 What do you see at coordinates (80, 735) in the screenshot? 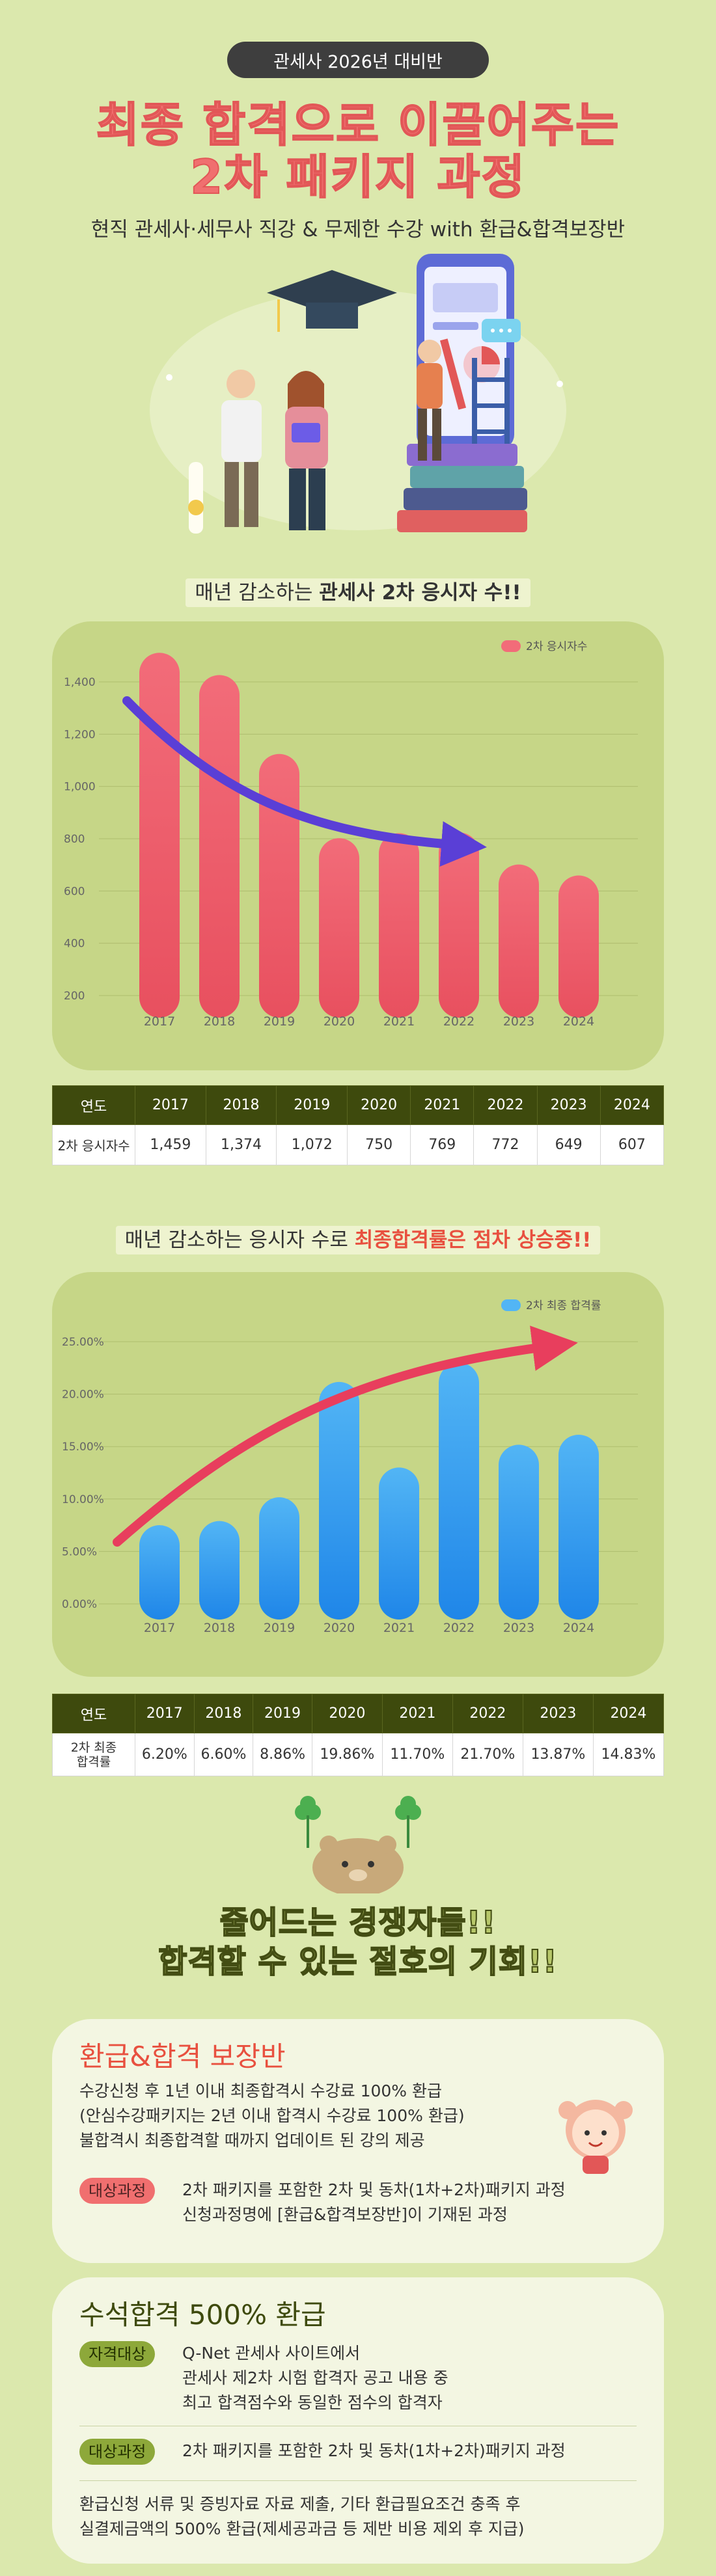
I see `y-tick-label: 1,200` at bounding box center [80, 735].